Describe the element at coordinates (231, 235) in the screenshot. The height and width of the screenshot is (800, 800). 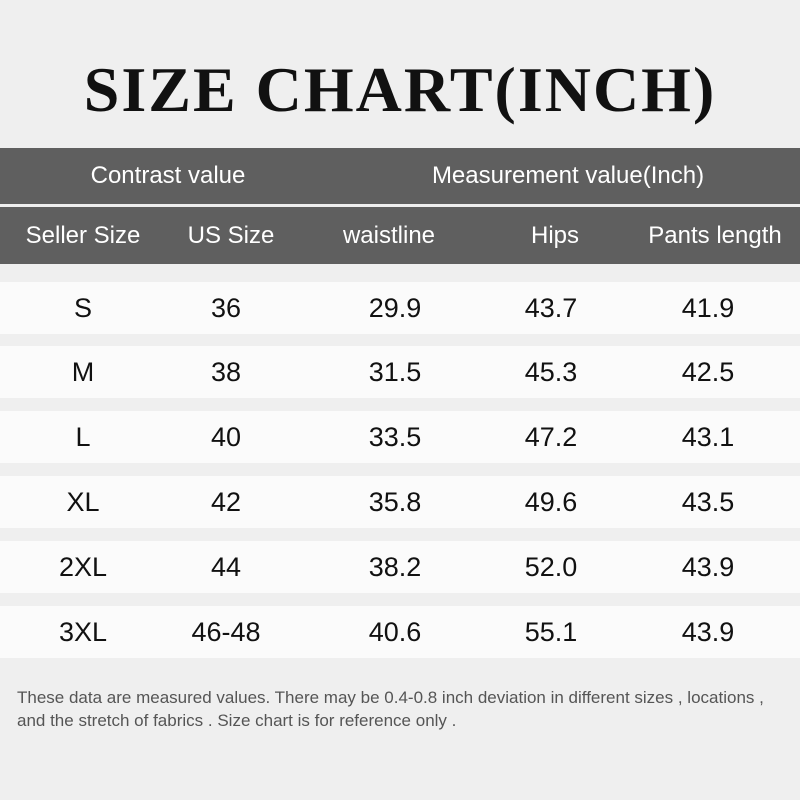
I see `column-header-us-size: US Size` at that location.